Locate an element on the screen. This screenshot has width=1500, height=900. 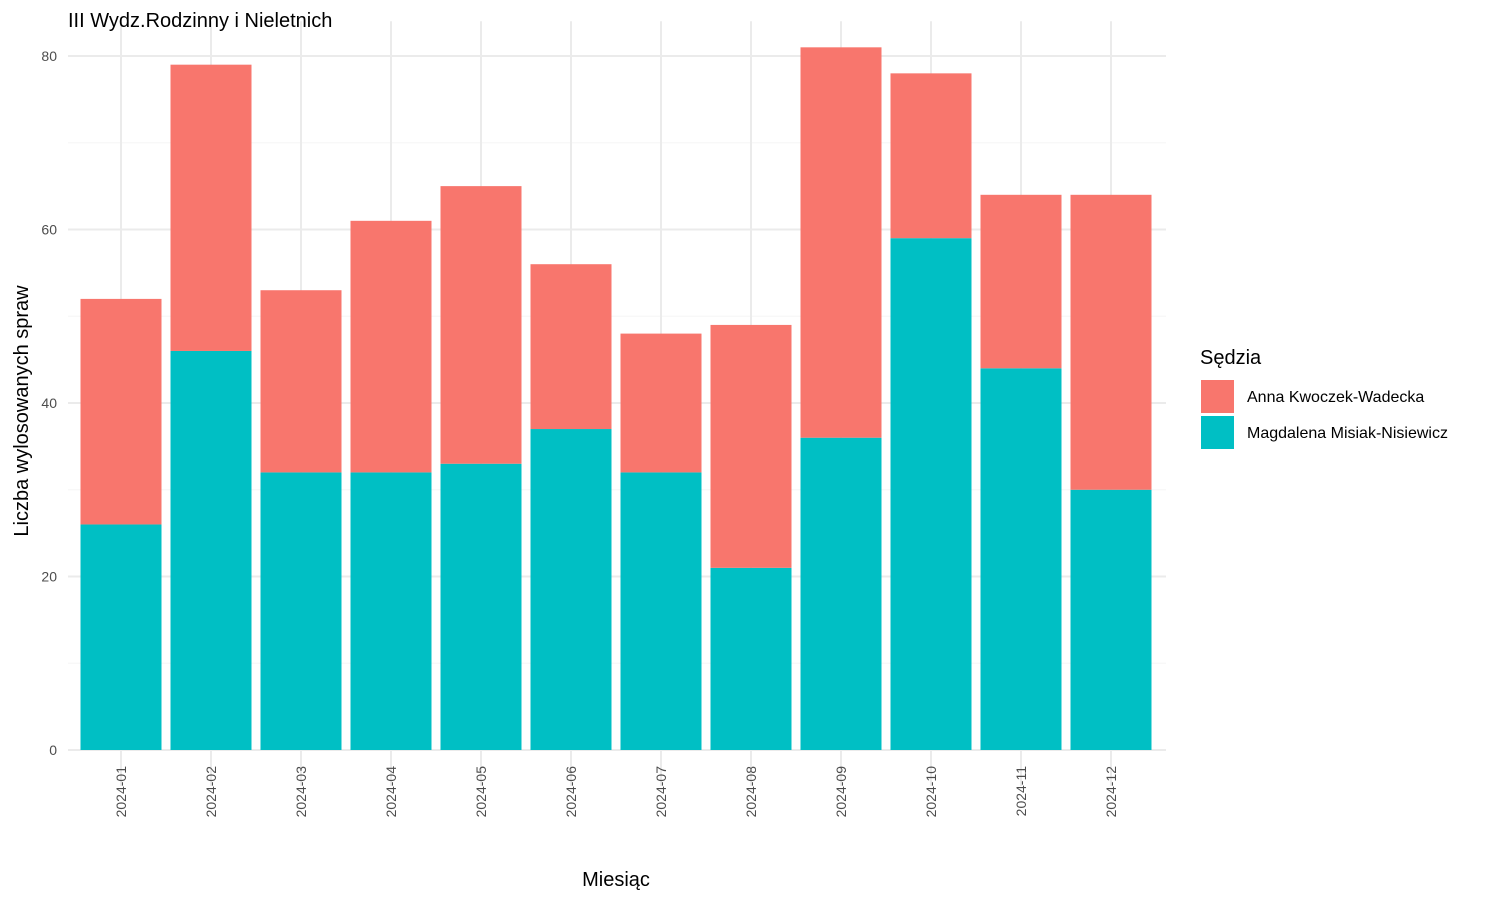
legend-title: Sędzia is located at coordinates (1231, 358).